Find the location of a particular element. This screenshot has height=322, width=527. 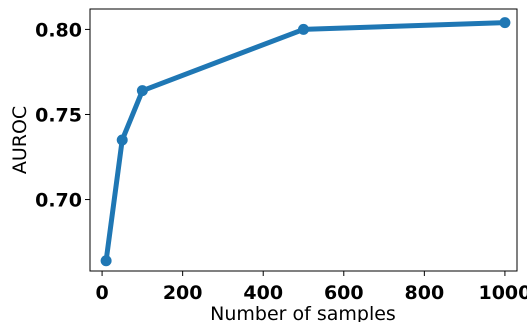

y-axis-label: AUROC is located at coordinates (20, 140).